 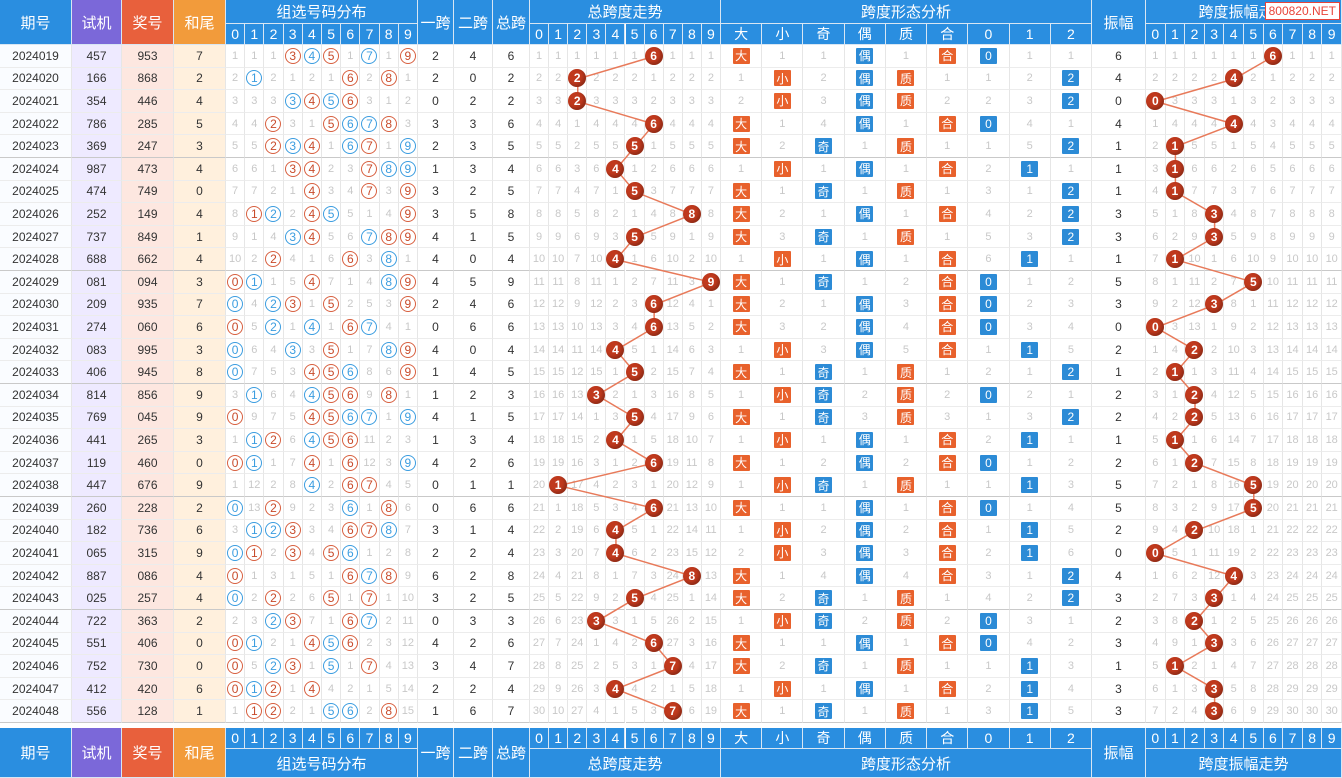 I want to click on row-span-2: 5, so click(x=473, y=282).